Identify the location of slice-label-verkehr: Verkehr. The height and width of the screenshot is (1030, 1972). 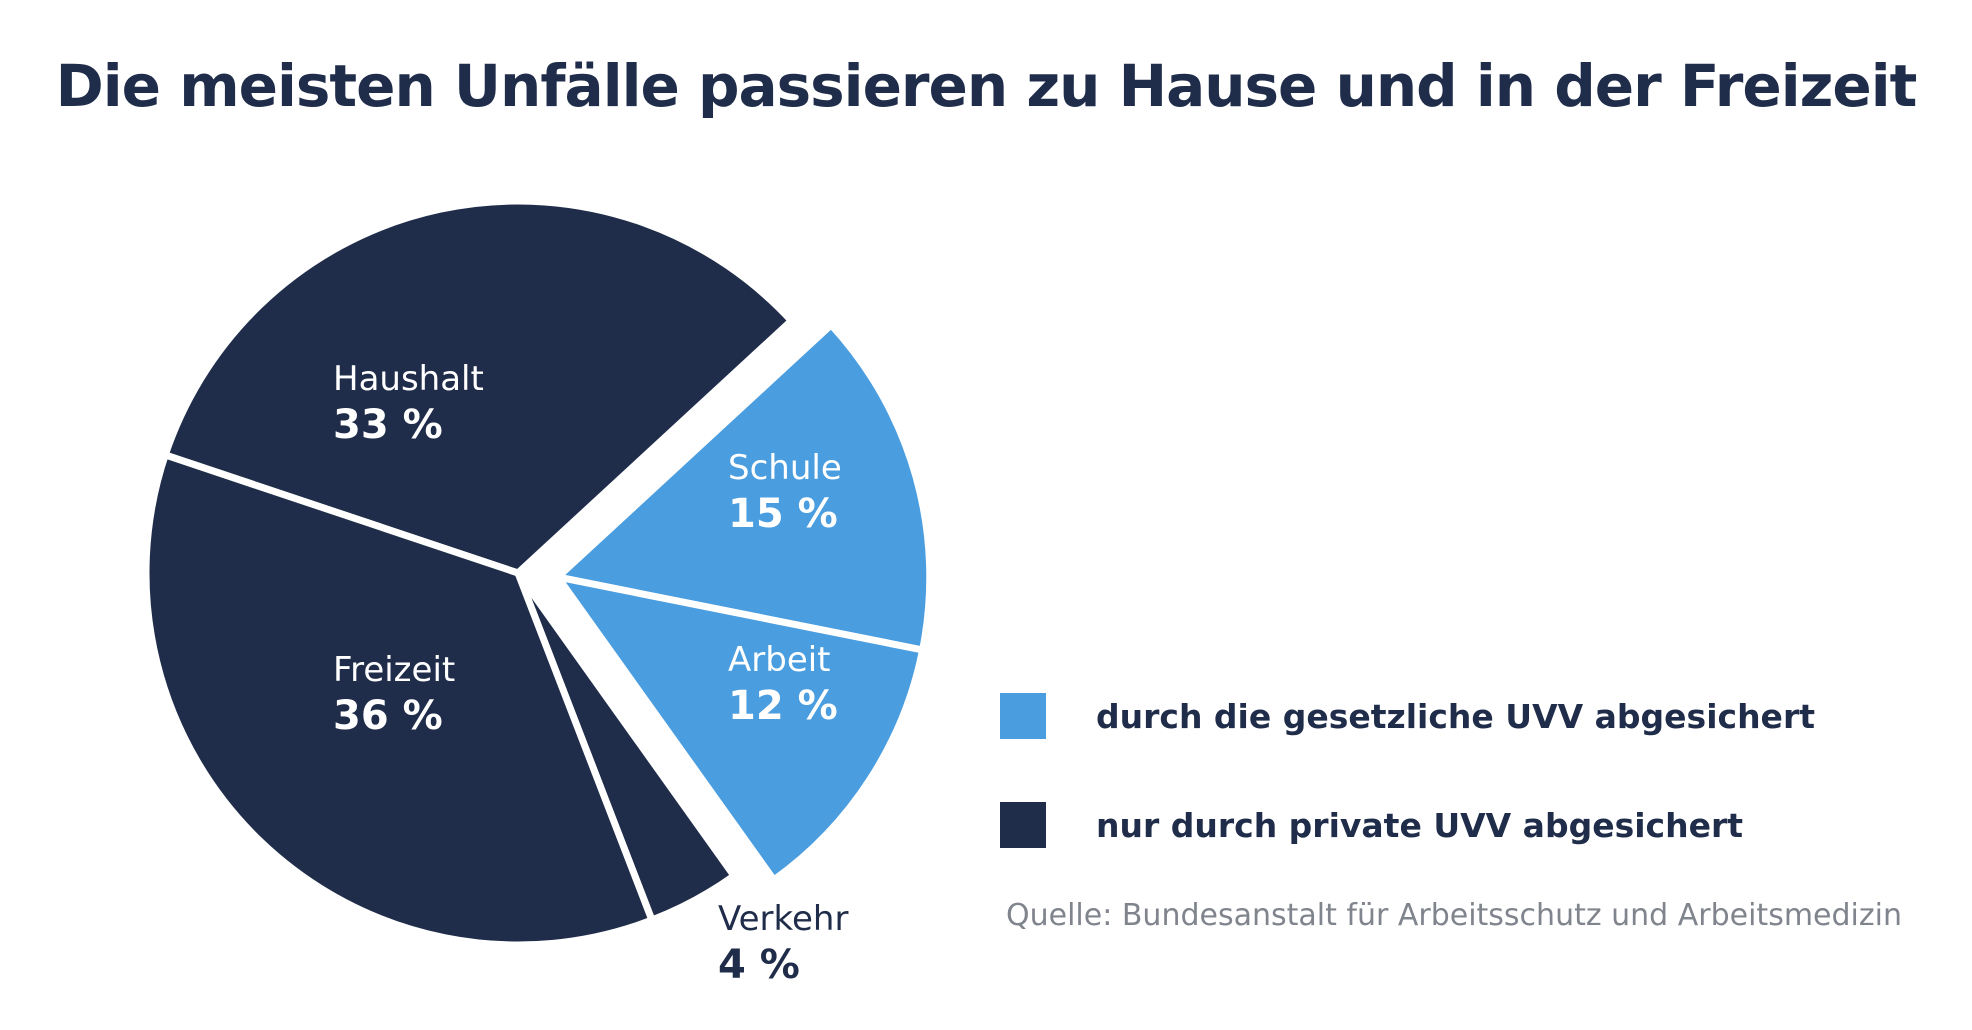
(783, 919).